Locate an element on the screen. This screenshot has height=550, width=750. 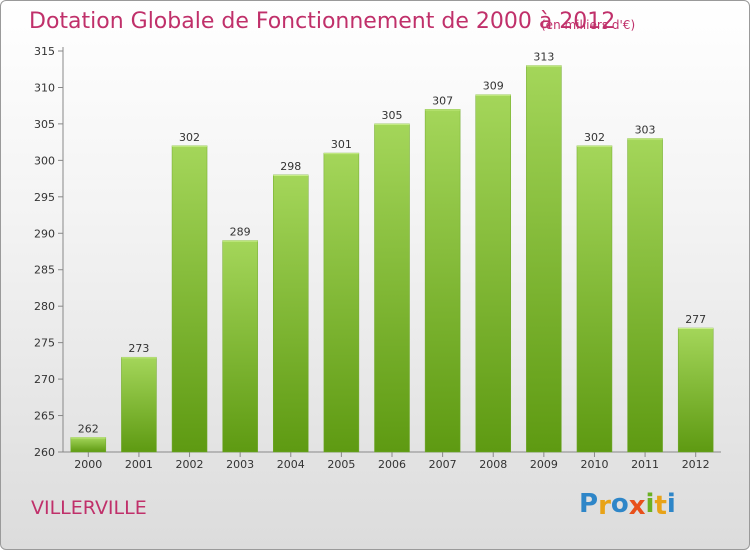
bar-2000 is located at coordinates (88, 445).